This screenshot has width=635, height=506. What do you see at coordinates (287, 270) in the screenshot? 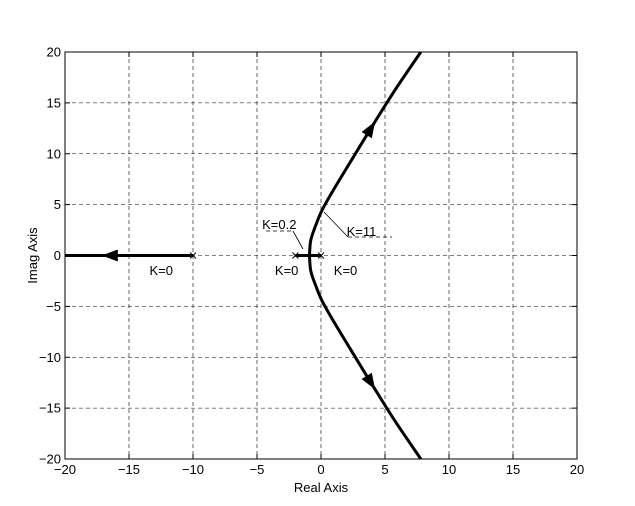
I see `annotation-1: K=0` at bounding box center [287, 270].